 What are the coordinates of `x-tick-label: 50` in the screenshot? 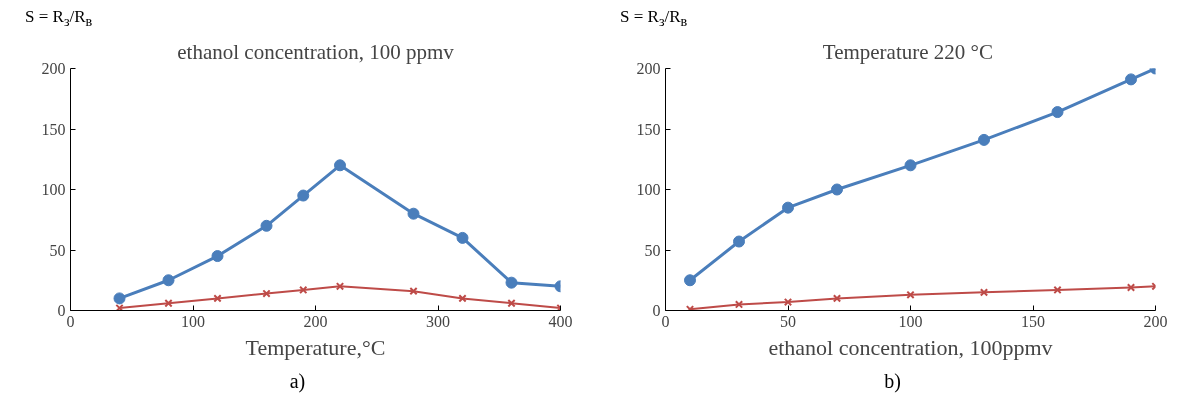 It's located at (788, 321).